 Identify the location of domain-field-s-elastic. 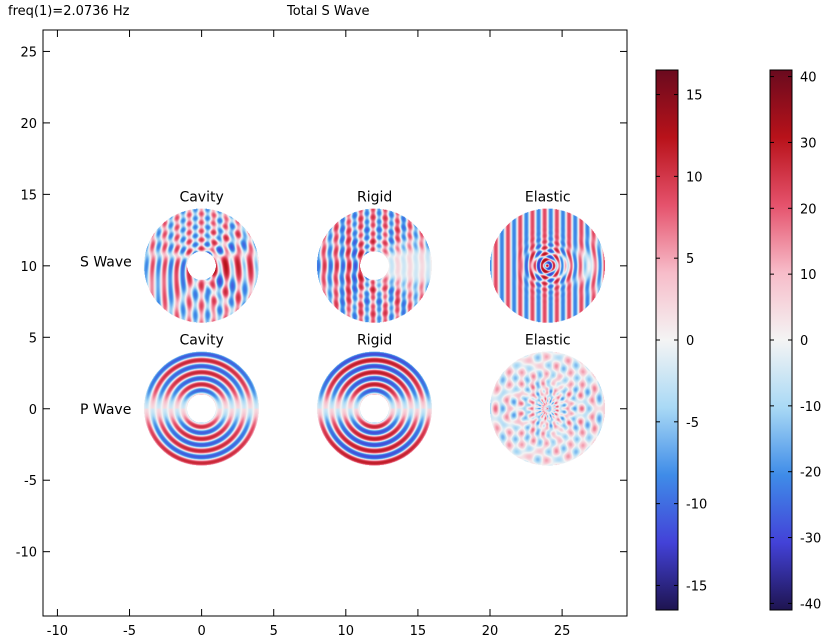
(548, 265).